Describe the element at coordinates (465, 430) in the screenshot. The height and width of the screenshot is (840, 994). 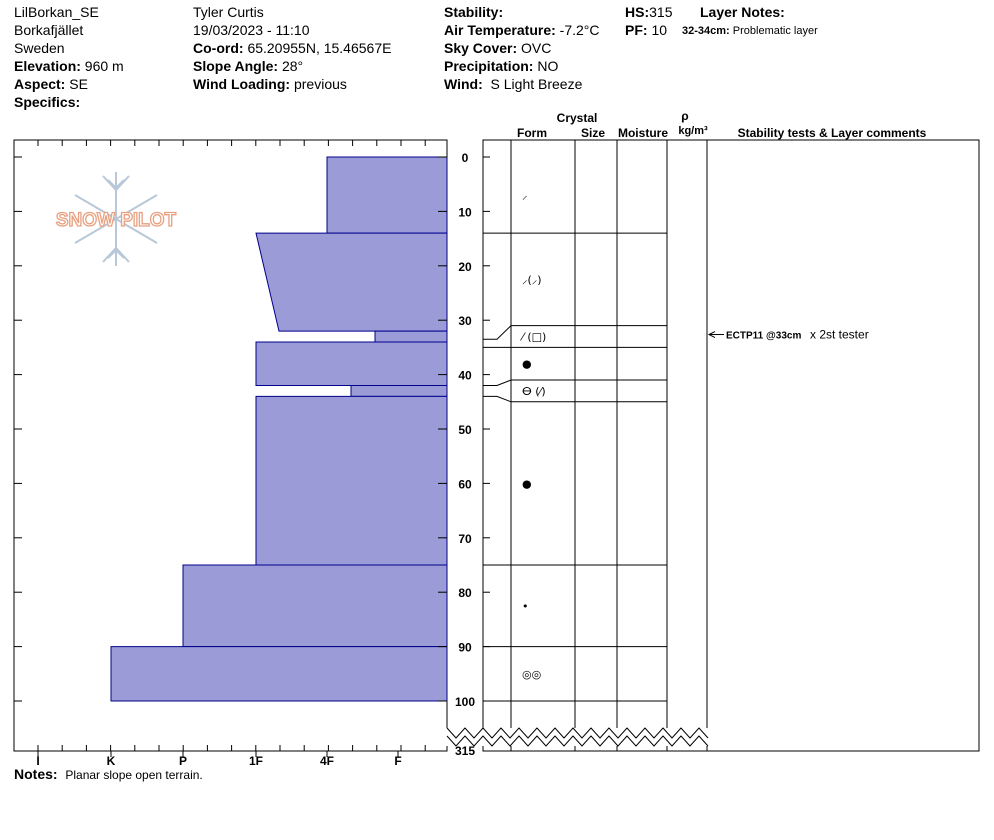
I see `depth-label-50: 50` at that location.